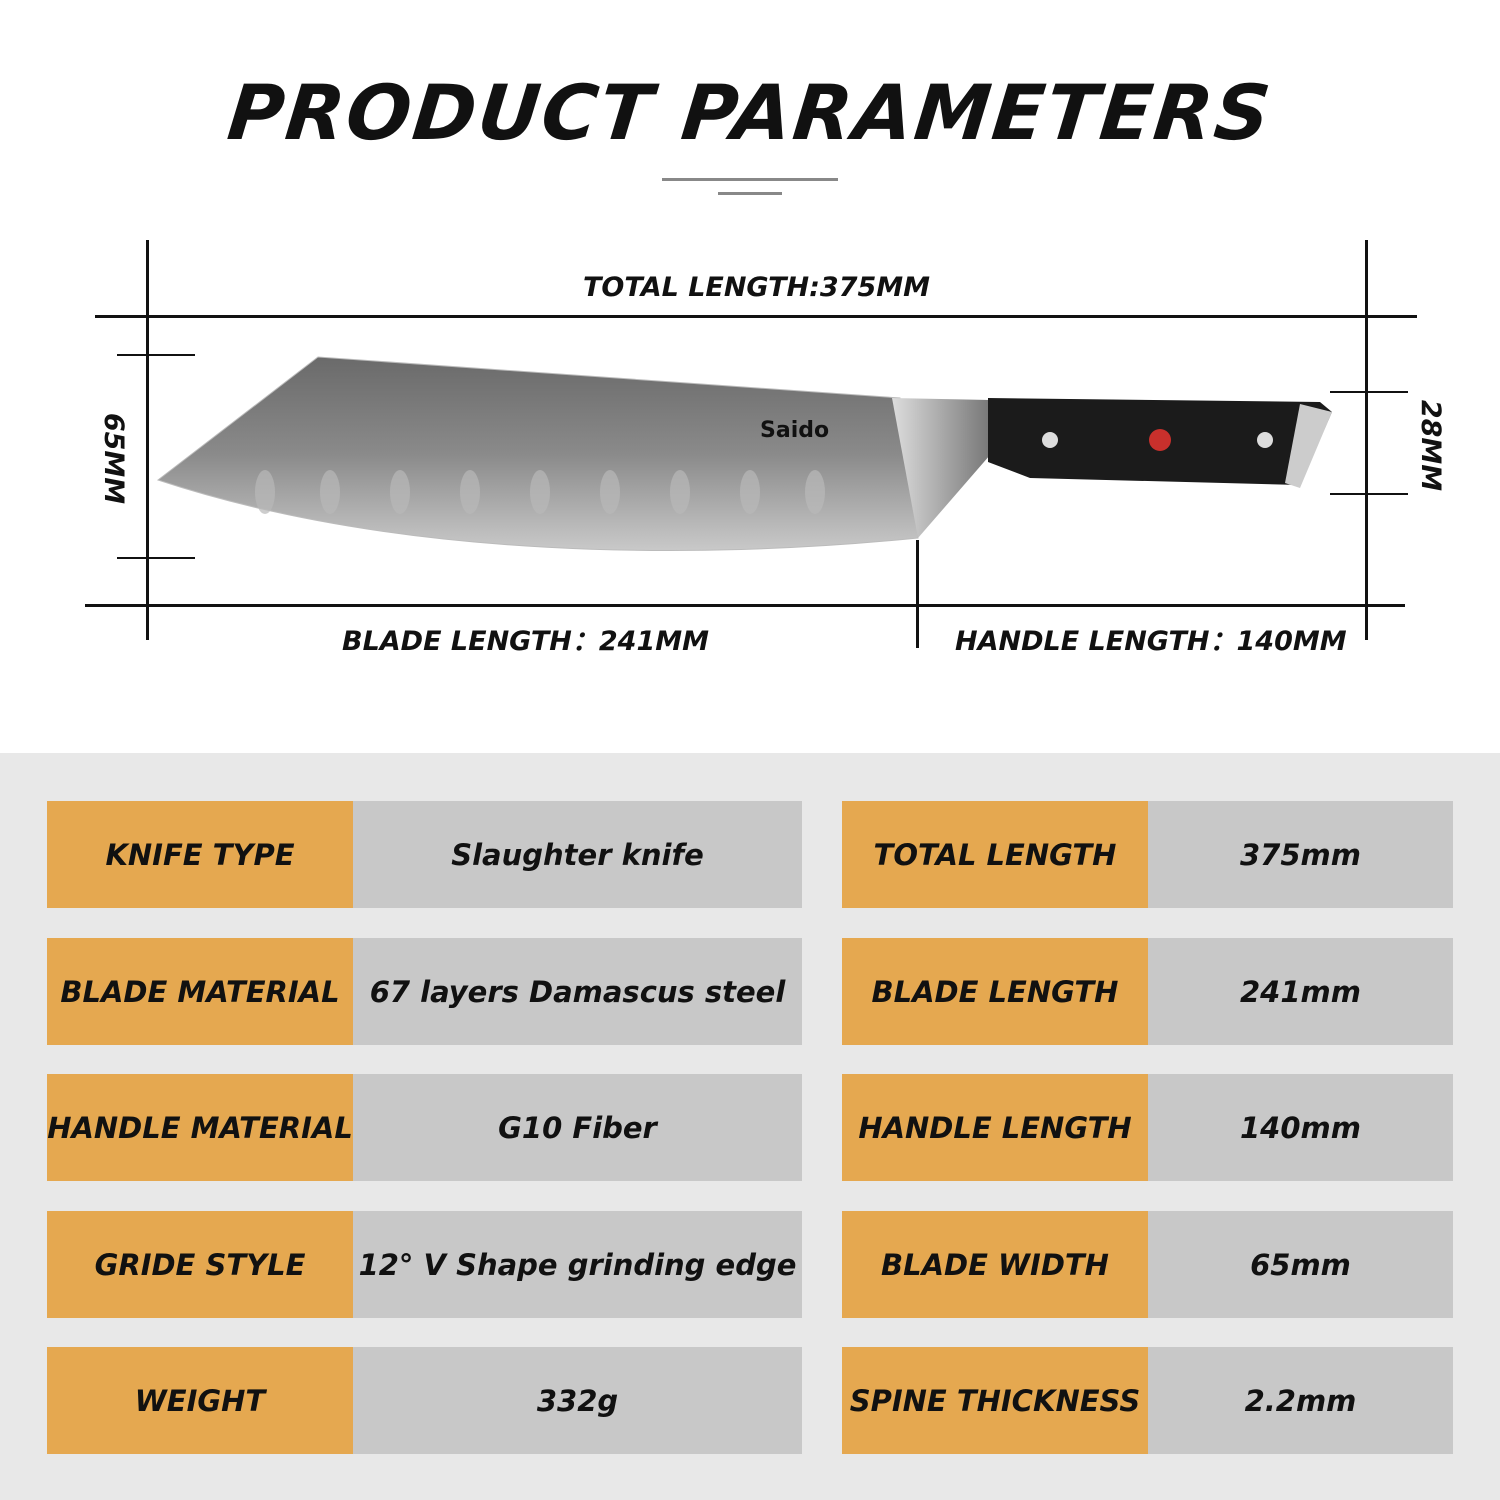 The height and width of the screenshot is (1500, 1500). I want to click on spec-key: HANDLE MATERIAL, so click(200, 1127).